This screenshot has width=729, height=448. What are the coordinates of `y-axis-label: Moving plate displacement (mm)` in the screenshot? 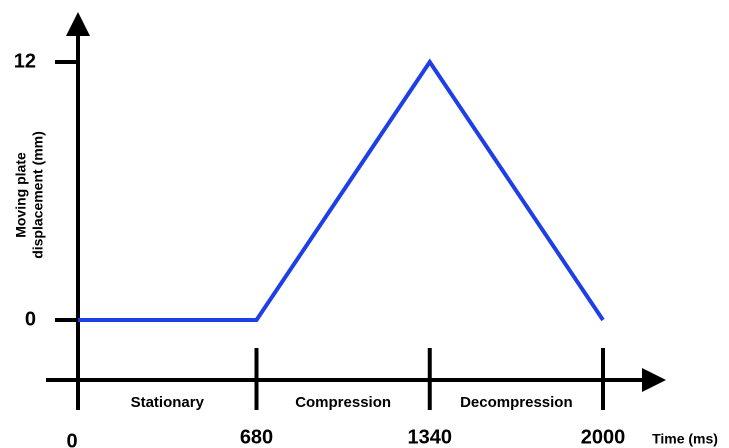 It's located at (29, 195).